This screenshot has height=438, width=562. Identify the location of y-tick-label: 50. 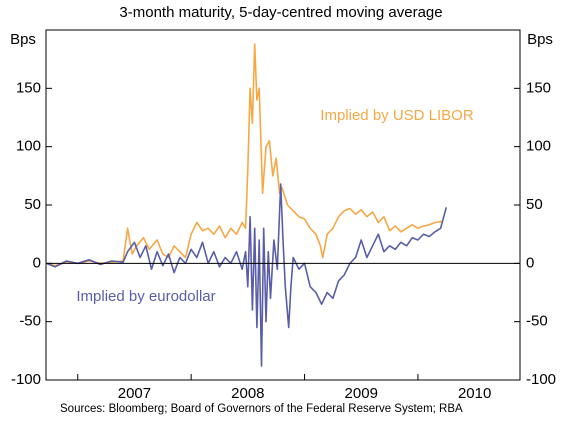
(32, 204).